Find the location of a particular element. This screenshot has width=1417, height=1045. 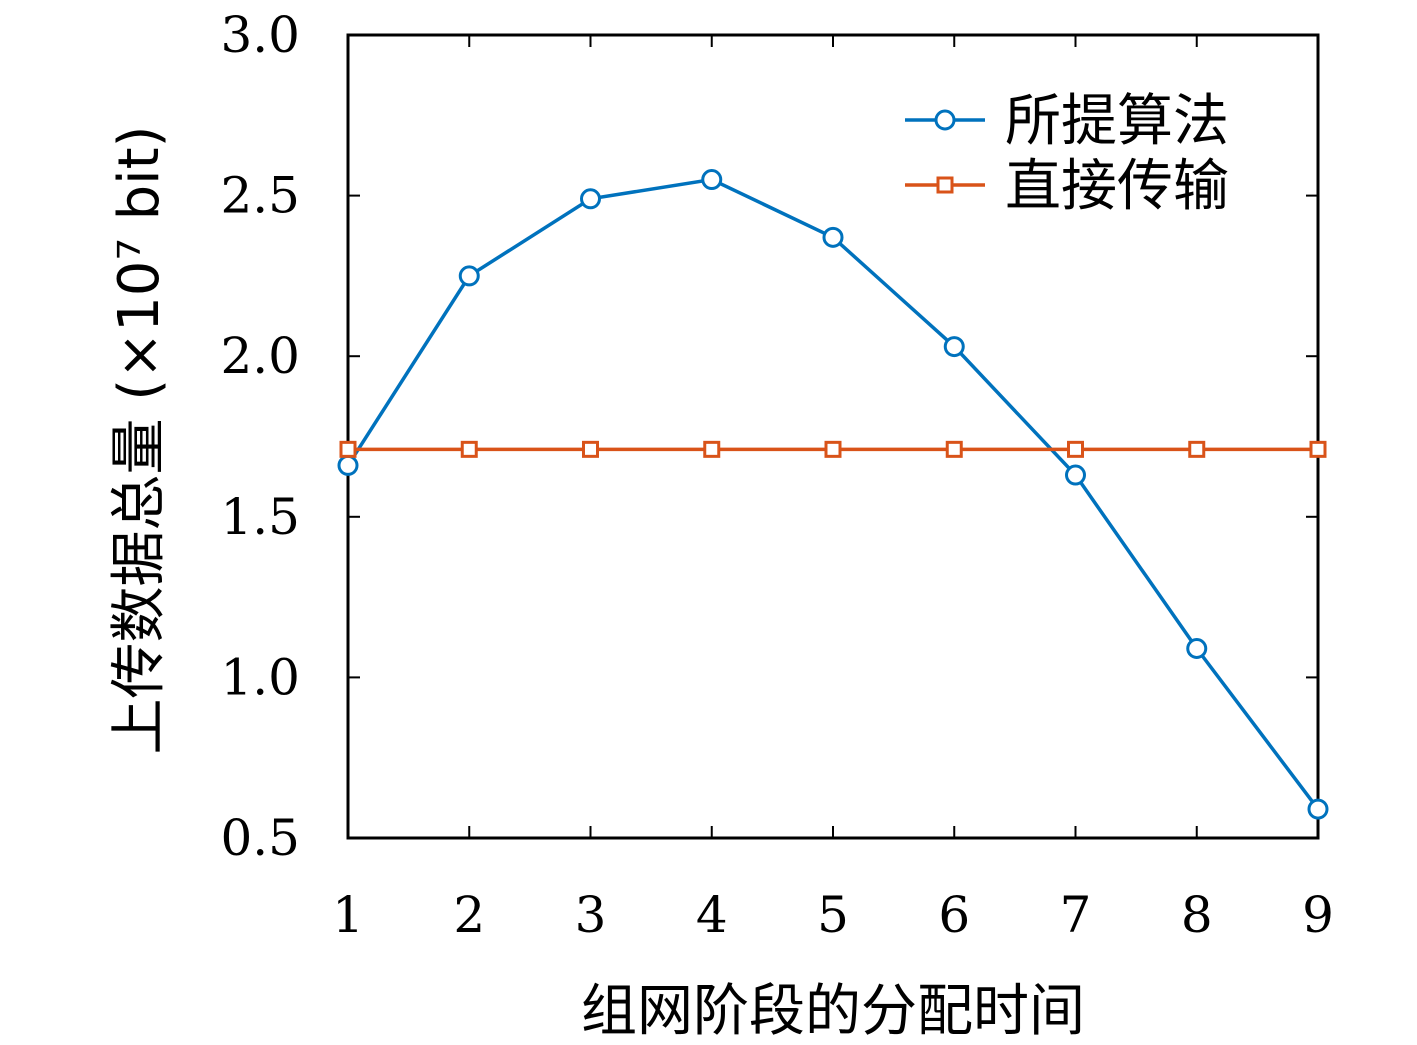

y-tick-labels: 0.5 1.0 1.5 2.0 2.5 3.0 is located at coordinates (260, 436).